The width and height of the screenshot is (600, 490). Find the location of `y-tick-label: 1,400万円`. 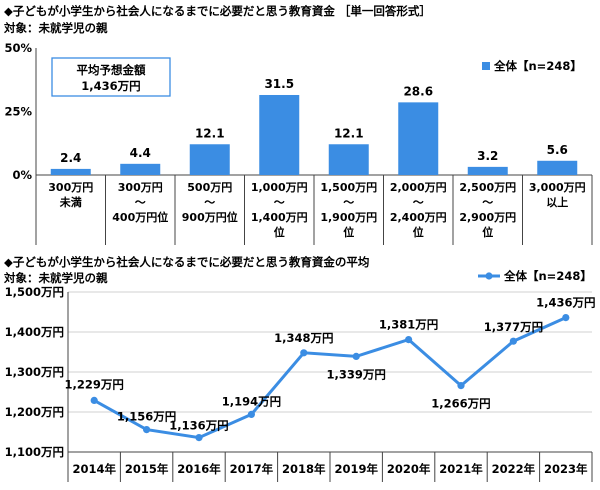

y-tick-label: 1,400万円 is located at coordinates (34, 332).